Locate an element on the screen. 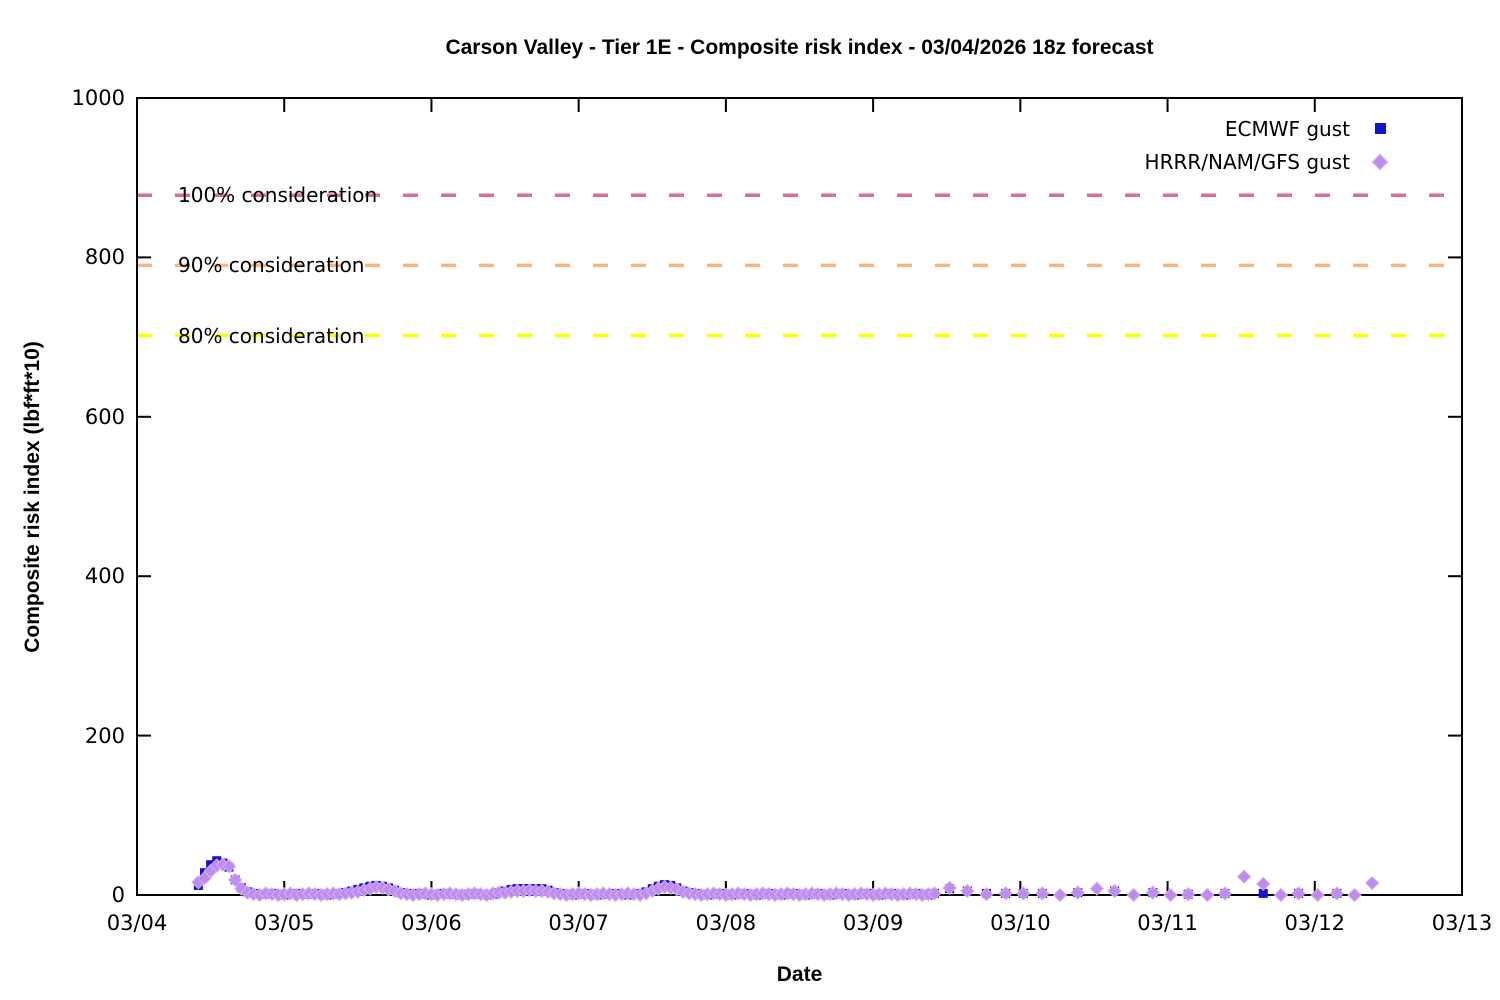 The width and height of the screenshot is (1500, 1000). threshold-label: 90% consideration is located at coordinates (271, 265).